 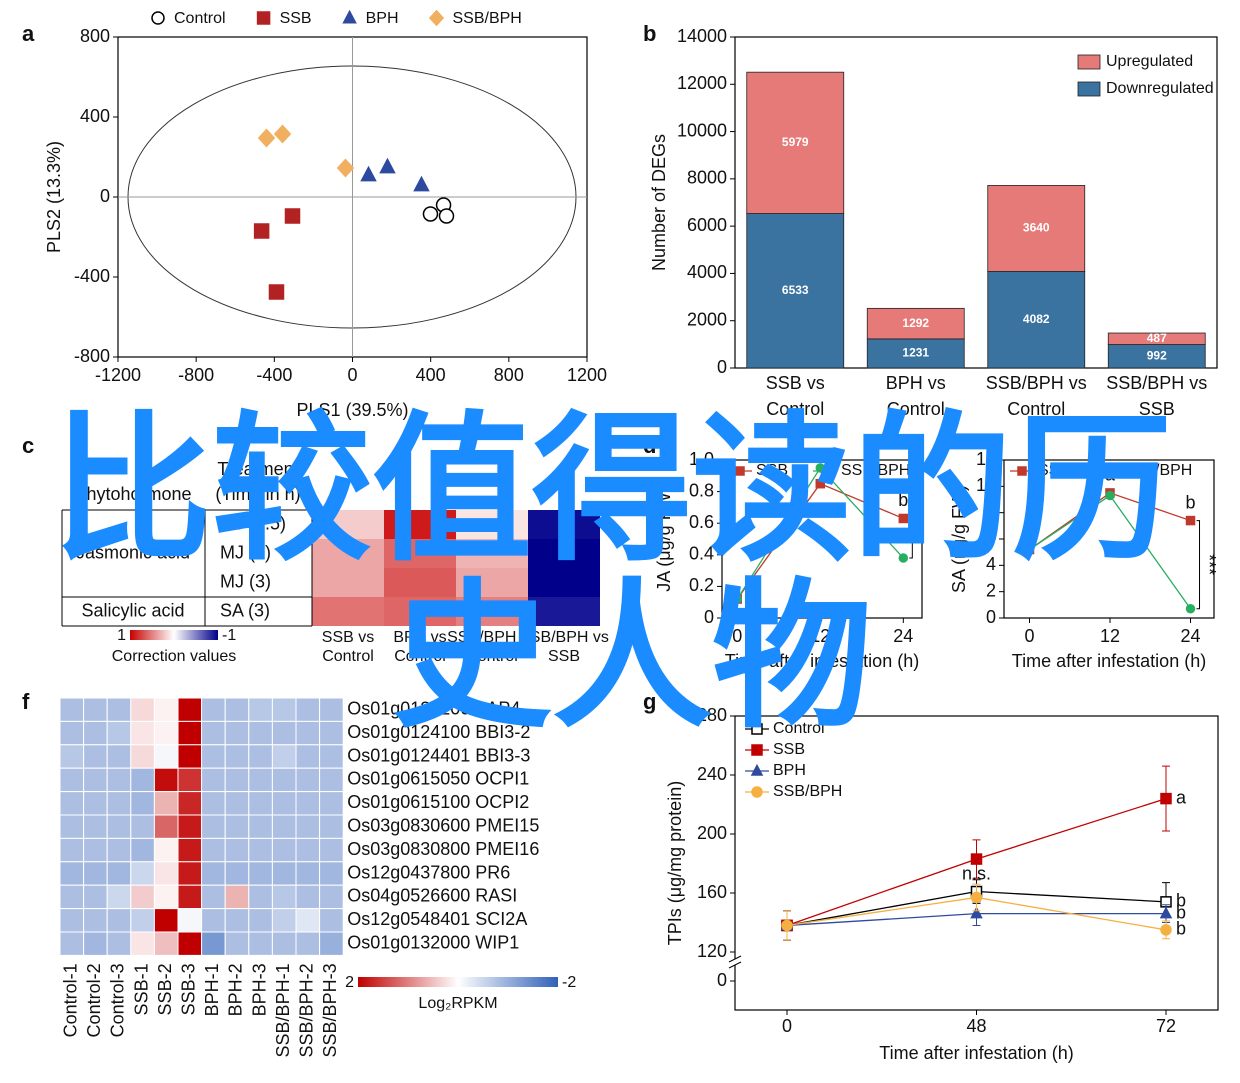 I want to click on y-tick-label: 0.8, so click(x=701, y=490).